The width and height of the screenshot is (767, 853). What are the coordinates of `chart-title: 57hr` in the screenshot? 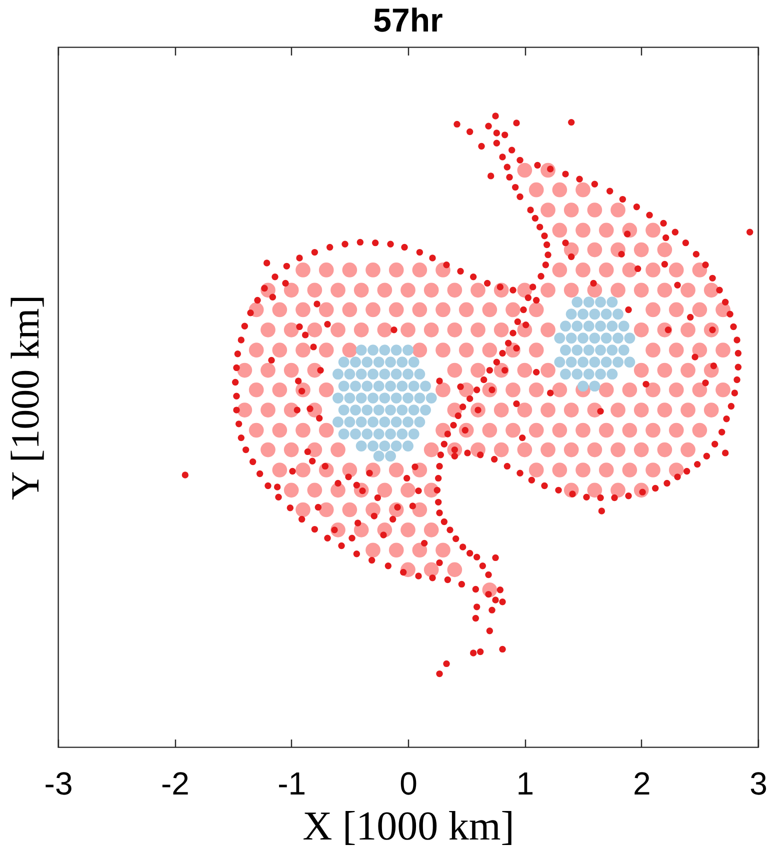 It's located at (408, 19).